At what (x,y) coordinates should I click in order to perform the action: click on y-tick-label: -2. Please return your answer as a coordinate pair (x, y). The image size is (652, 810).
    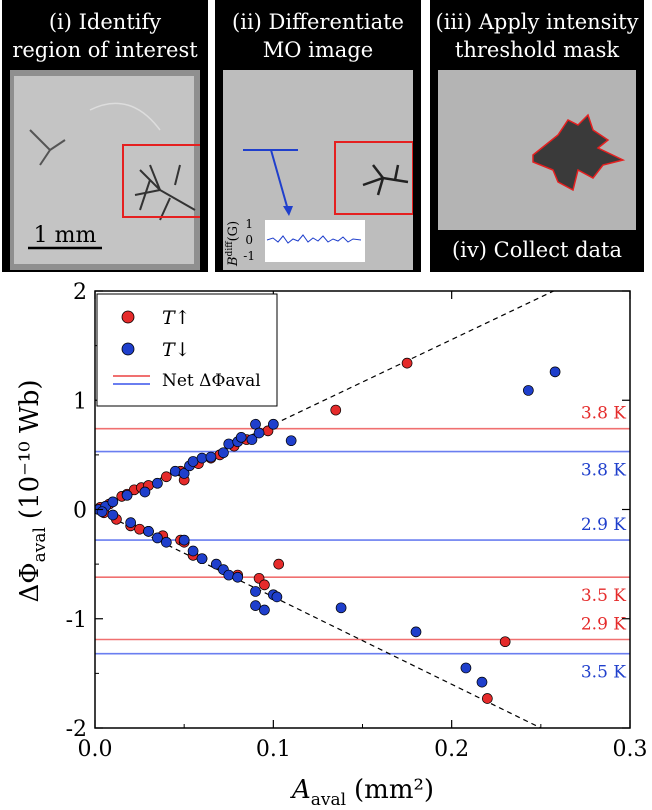
    Looking at the image, I should click on (76, 729).